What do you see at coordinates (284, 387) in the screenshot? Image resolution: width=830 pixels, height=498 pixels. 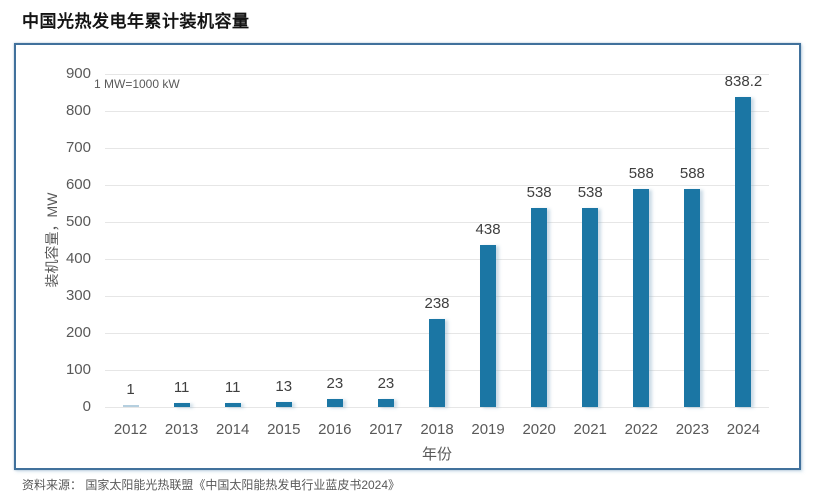 I see `bar-value-label: 13` at bounding box center [284, 387].